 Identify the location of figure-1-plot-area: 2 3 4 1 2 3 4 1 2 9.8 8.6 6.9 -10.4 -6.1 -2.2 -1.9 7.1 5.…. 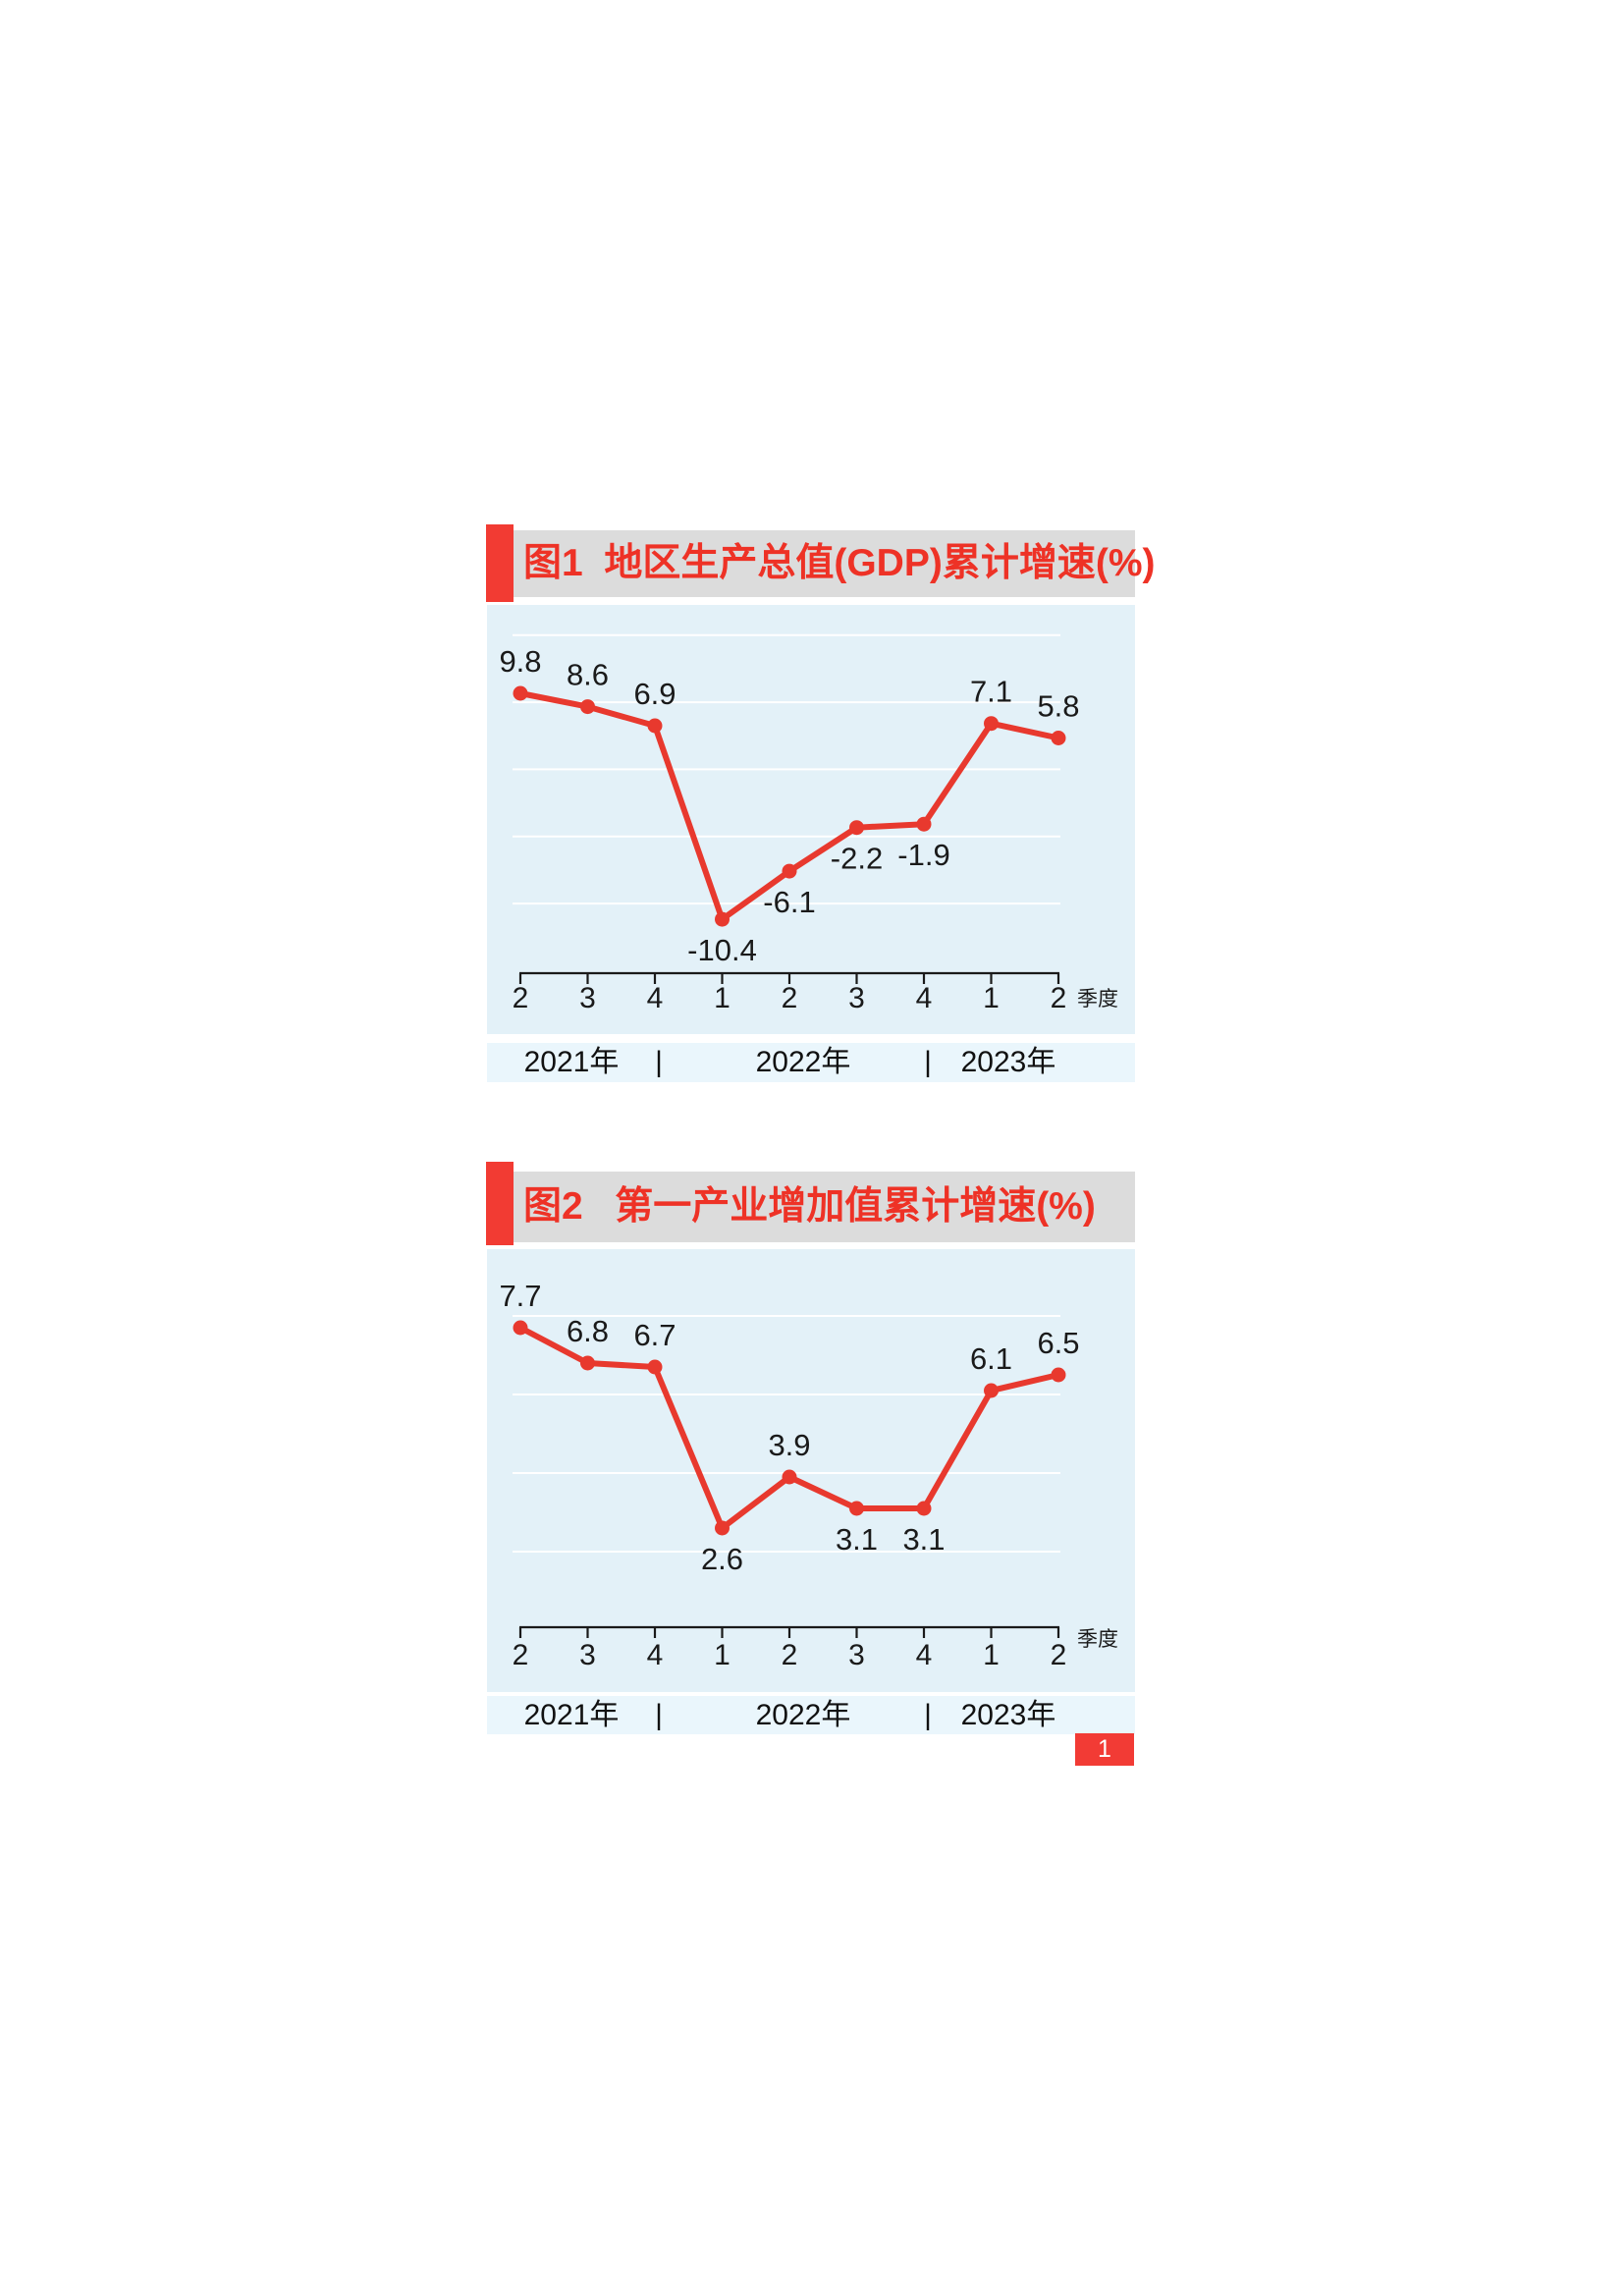
(811, 819).